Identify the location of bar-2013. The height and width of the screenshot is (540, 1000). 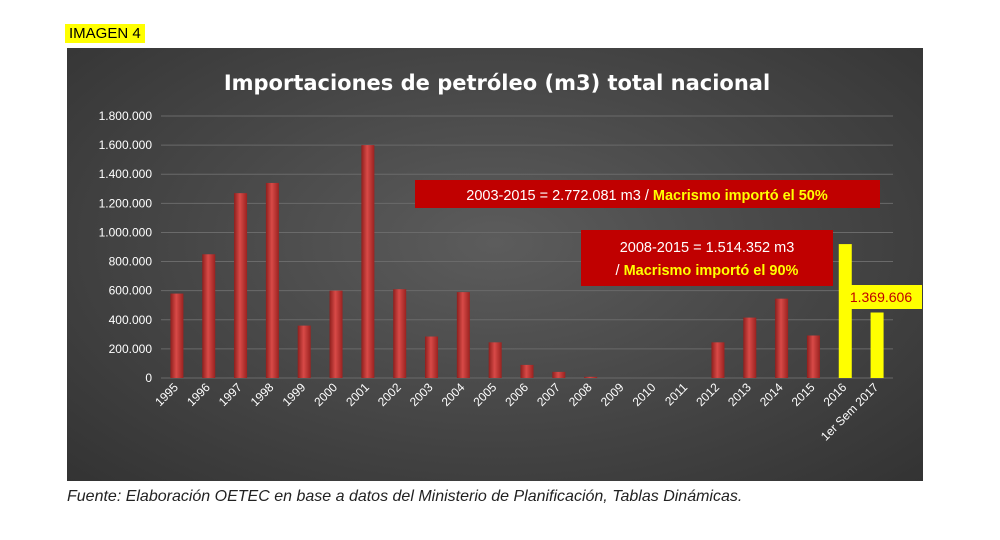
(750, 347).